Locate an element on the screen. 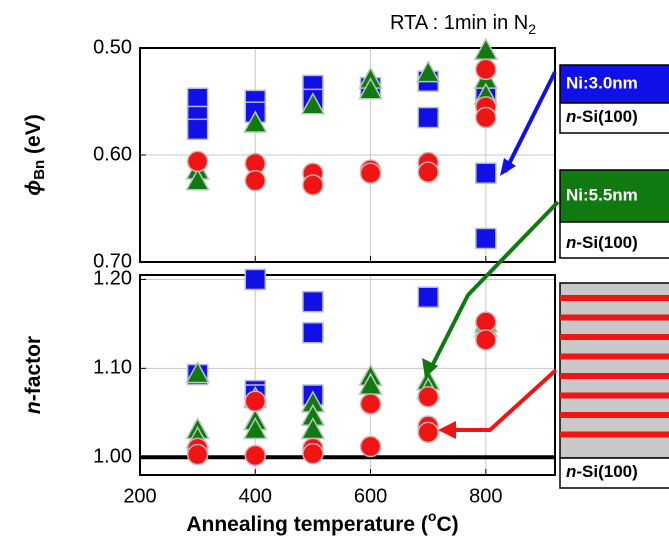 The height and width of the screenshot is (553, 669). y-label-rest: -factor is located at coordinates (33, 368).